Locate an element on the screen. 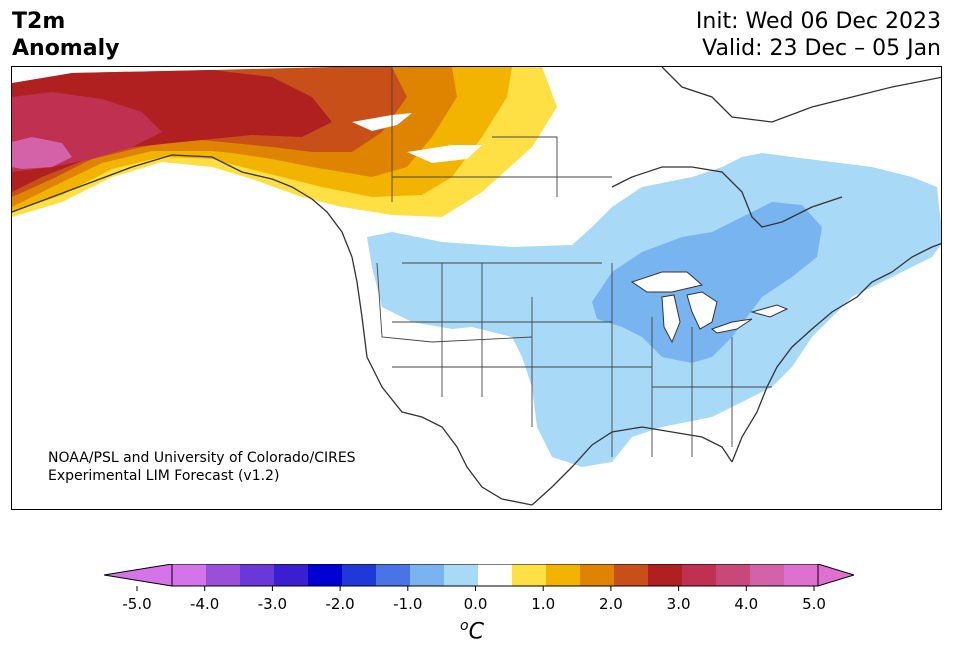 The image size is (953, 656). colorbar-under-arrow is located at coordinates (138, 575).